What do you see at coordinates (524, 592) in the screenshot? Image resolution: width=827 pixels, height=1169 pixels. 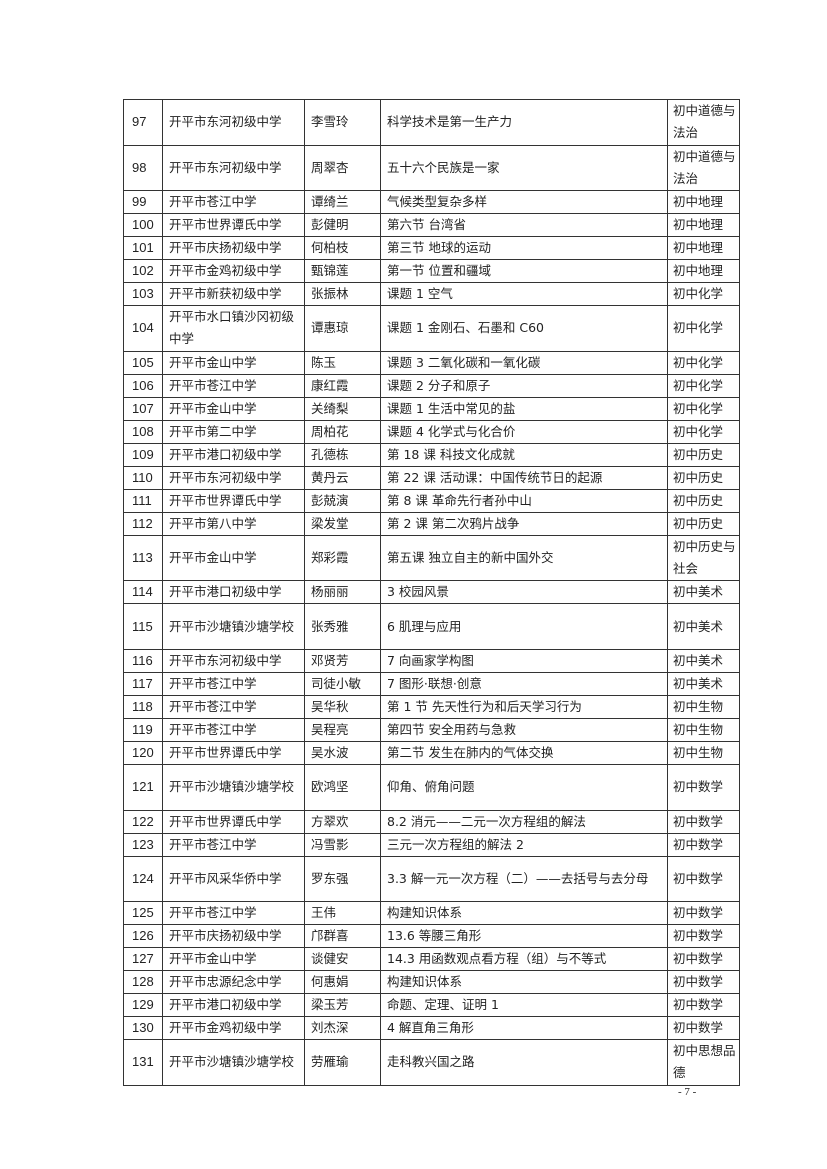 I see `lesson-title-cell: 3 校园风景` at bounding box center [524, 592].